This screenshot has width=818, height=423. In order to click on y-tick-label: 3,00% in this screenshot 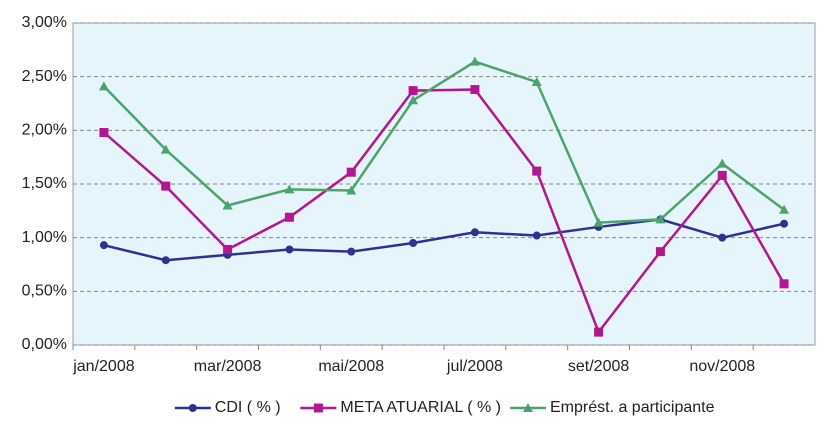, I will do `click(44, 22)`.